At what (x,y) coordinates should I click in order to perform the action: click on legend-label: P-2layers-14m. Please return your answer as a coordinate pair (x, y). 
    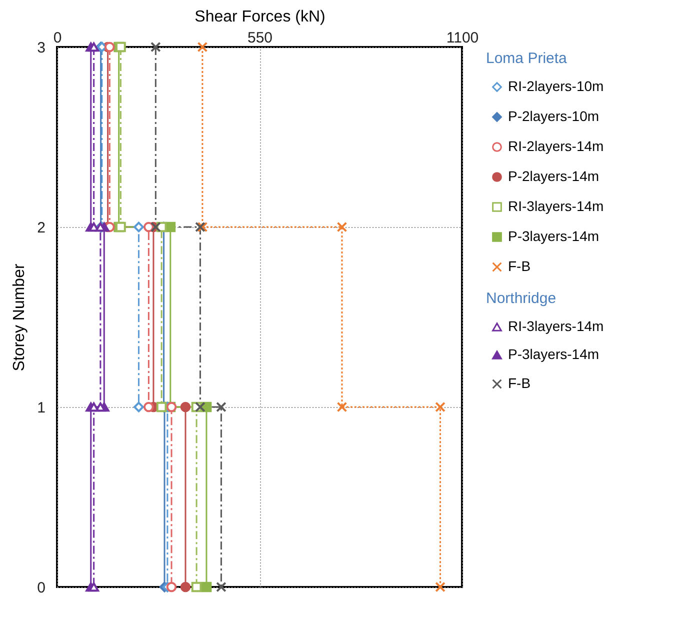
    Looking at the image, I should click on (554, 176).